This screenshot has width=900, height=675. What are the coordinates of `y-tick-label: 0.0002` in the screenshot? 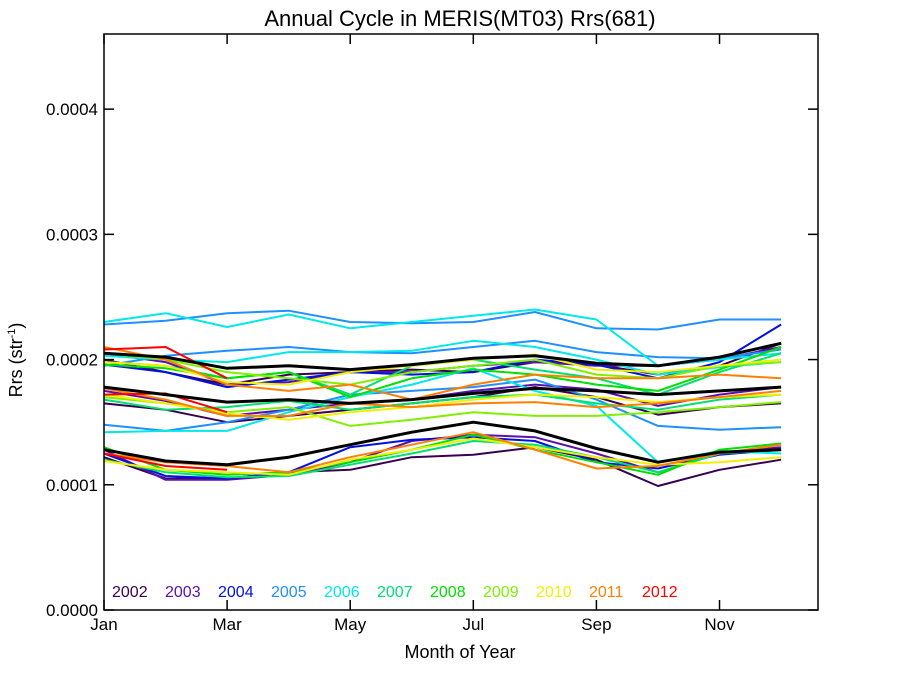 It's located at (72, 360).